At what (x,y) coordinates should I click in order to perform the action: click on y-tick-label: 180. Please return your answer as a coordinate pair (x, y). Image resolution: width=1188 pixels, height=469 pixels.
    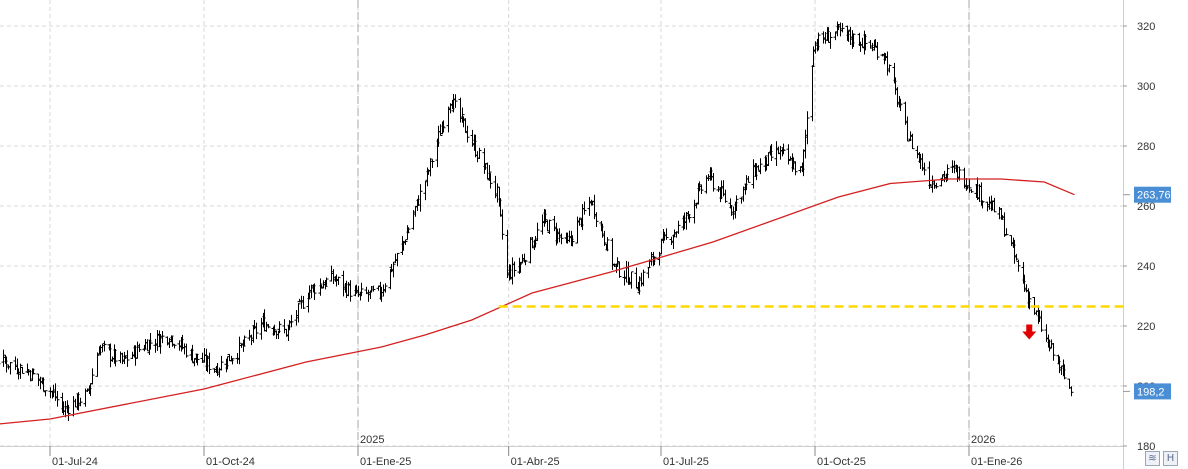
    Looking at the image, I should click on (1146, 447).